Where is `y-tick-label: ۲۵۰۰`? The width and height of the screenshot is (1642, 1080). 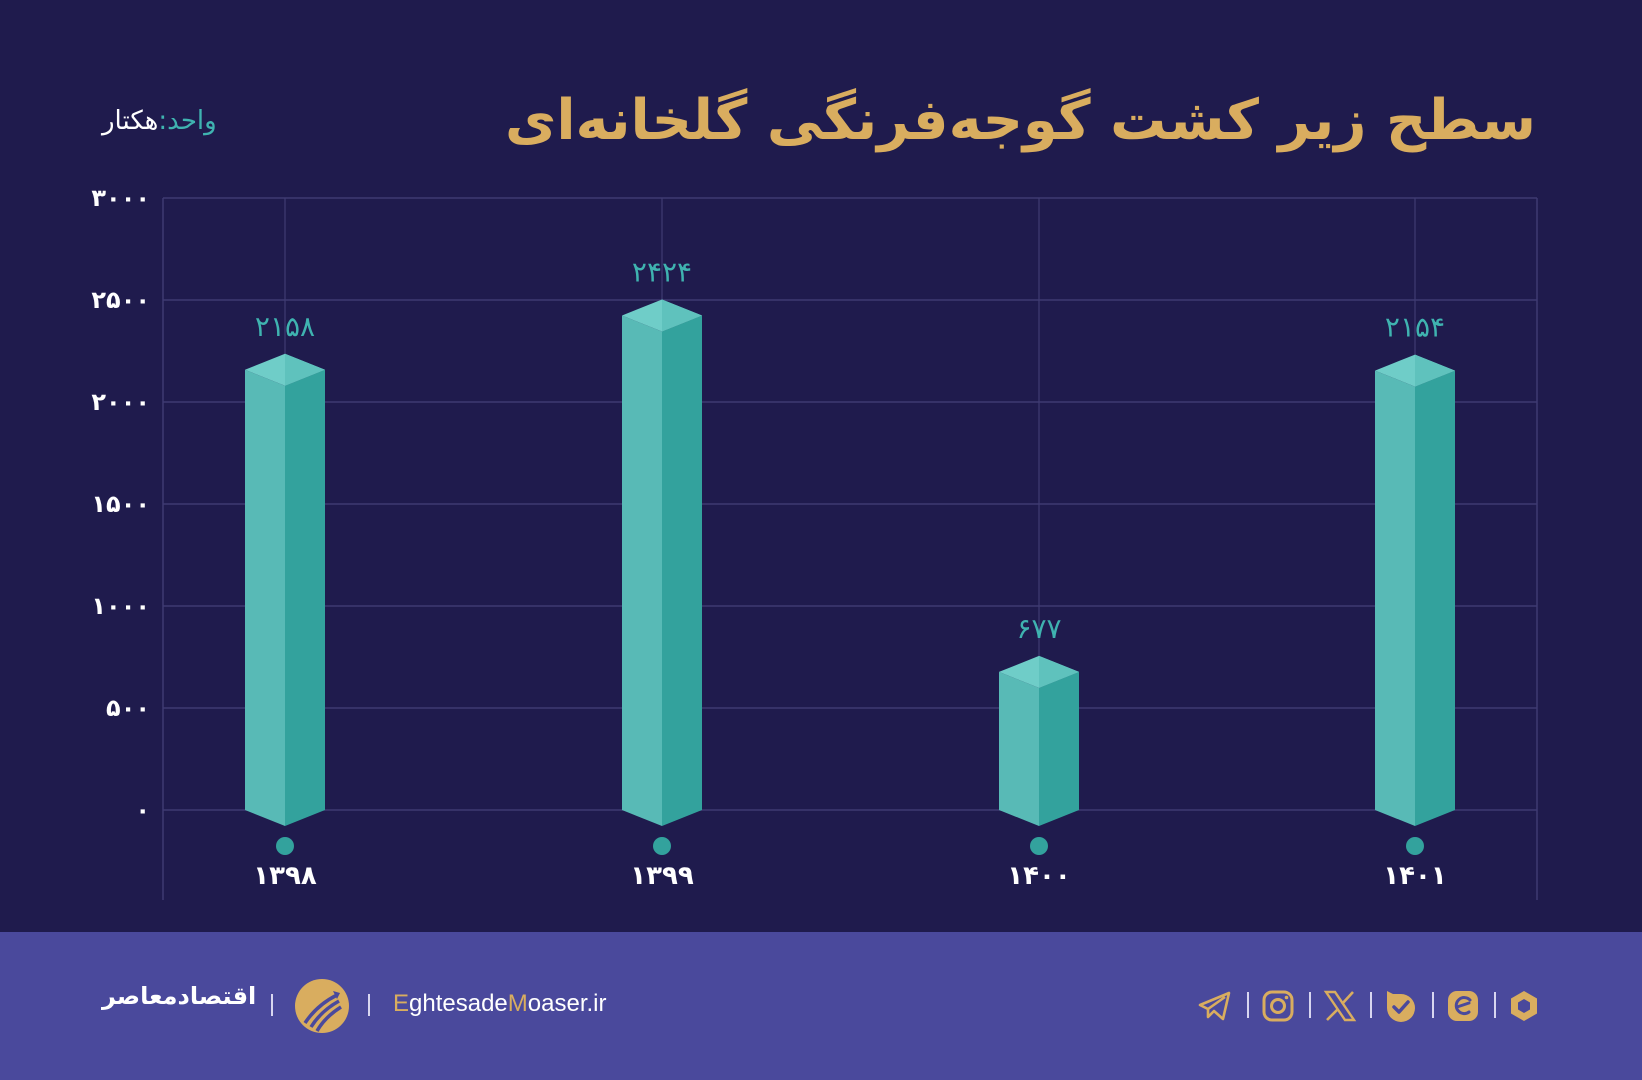 y-tick-label: ۲۵۰۰ is located at coordinates (120, 300).